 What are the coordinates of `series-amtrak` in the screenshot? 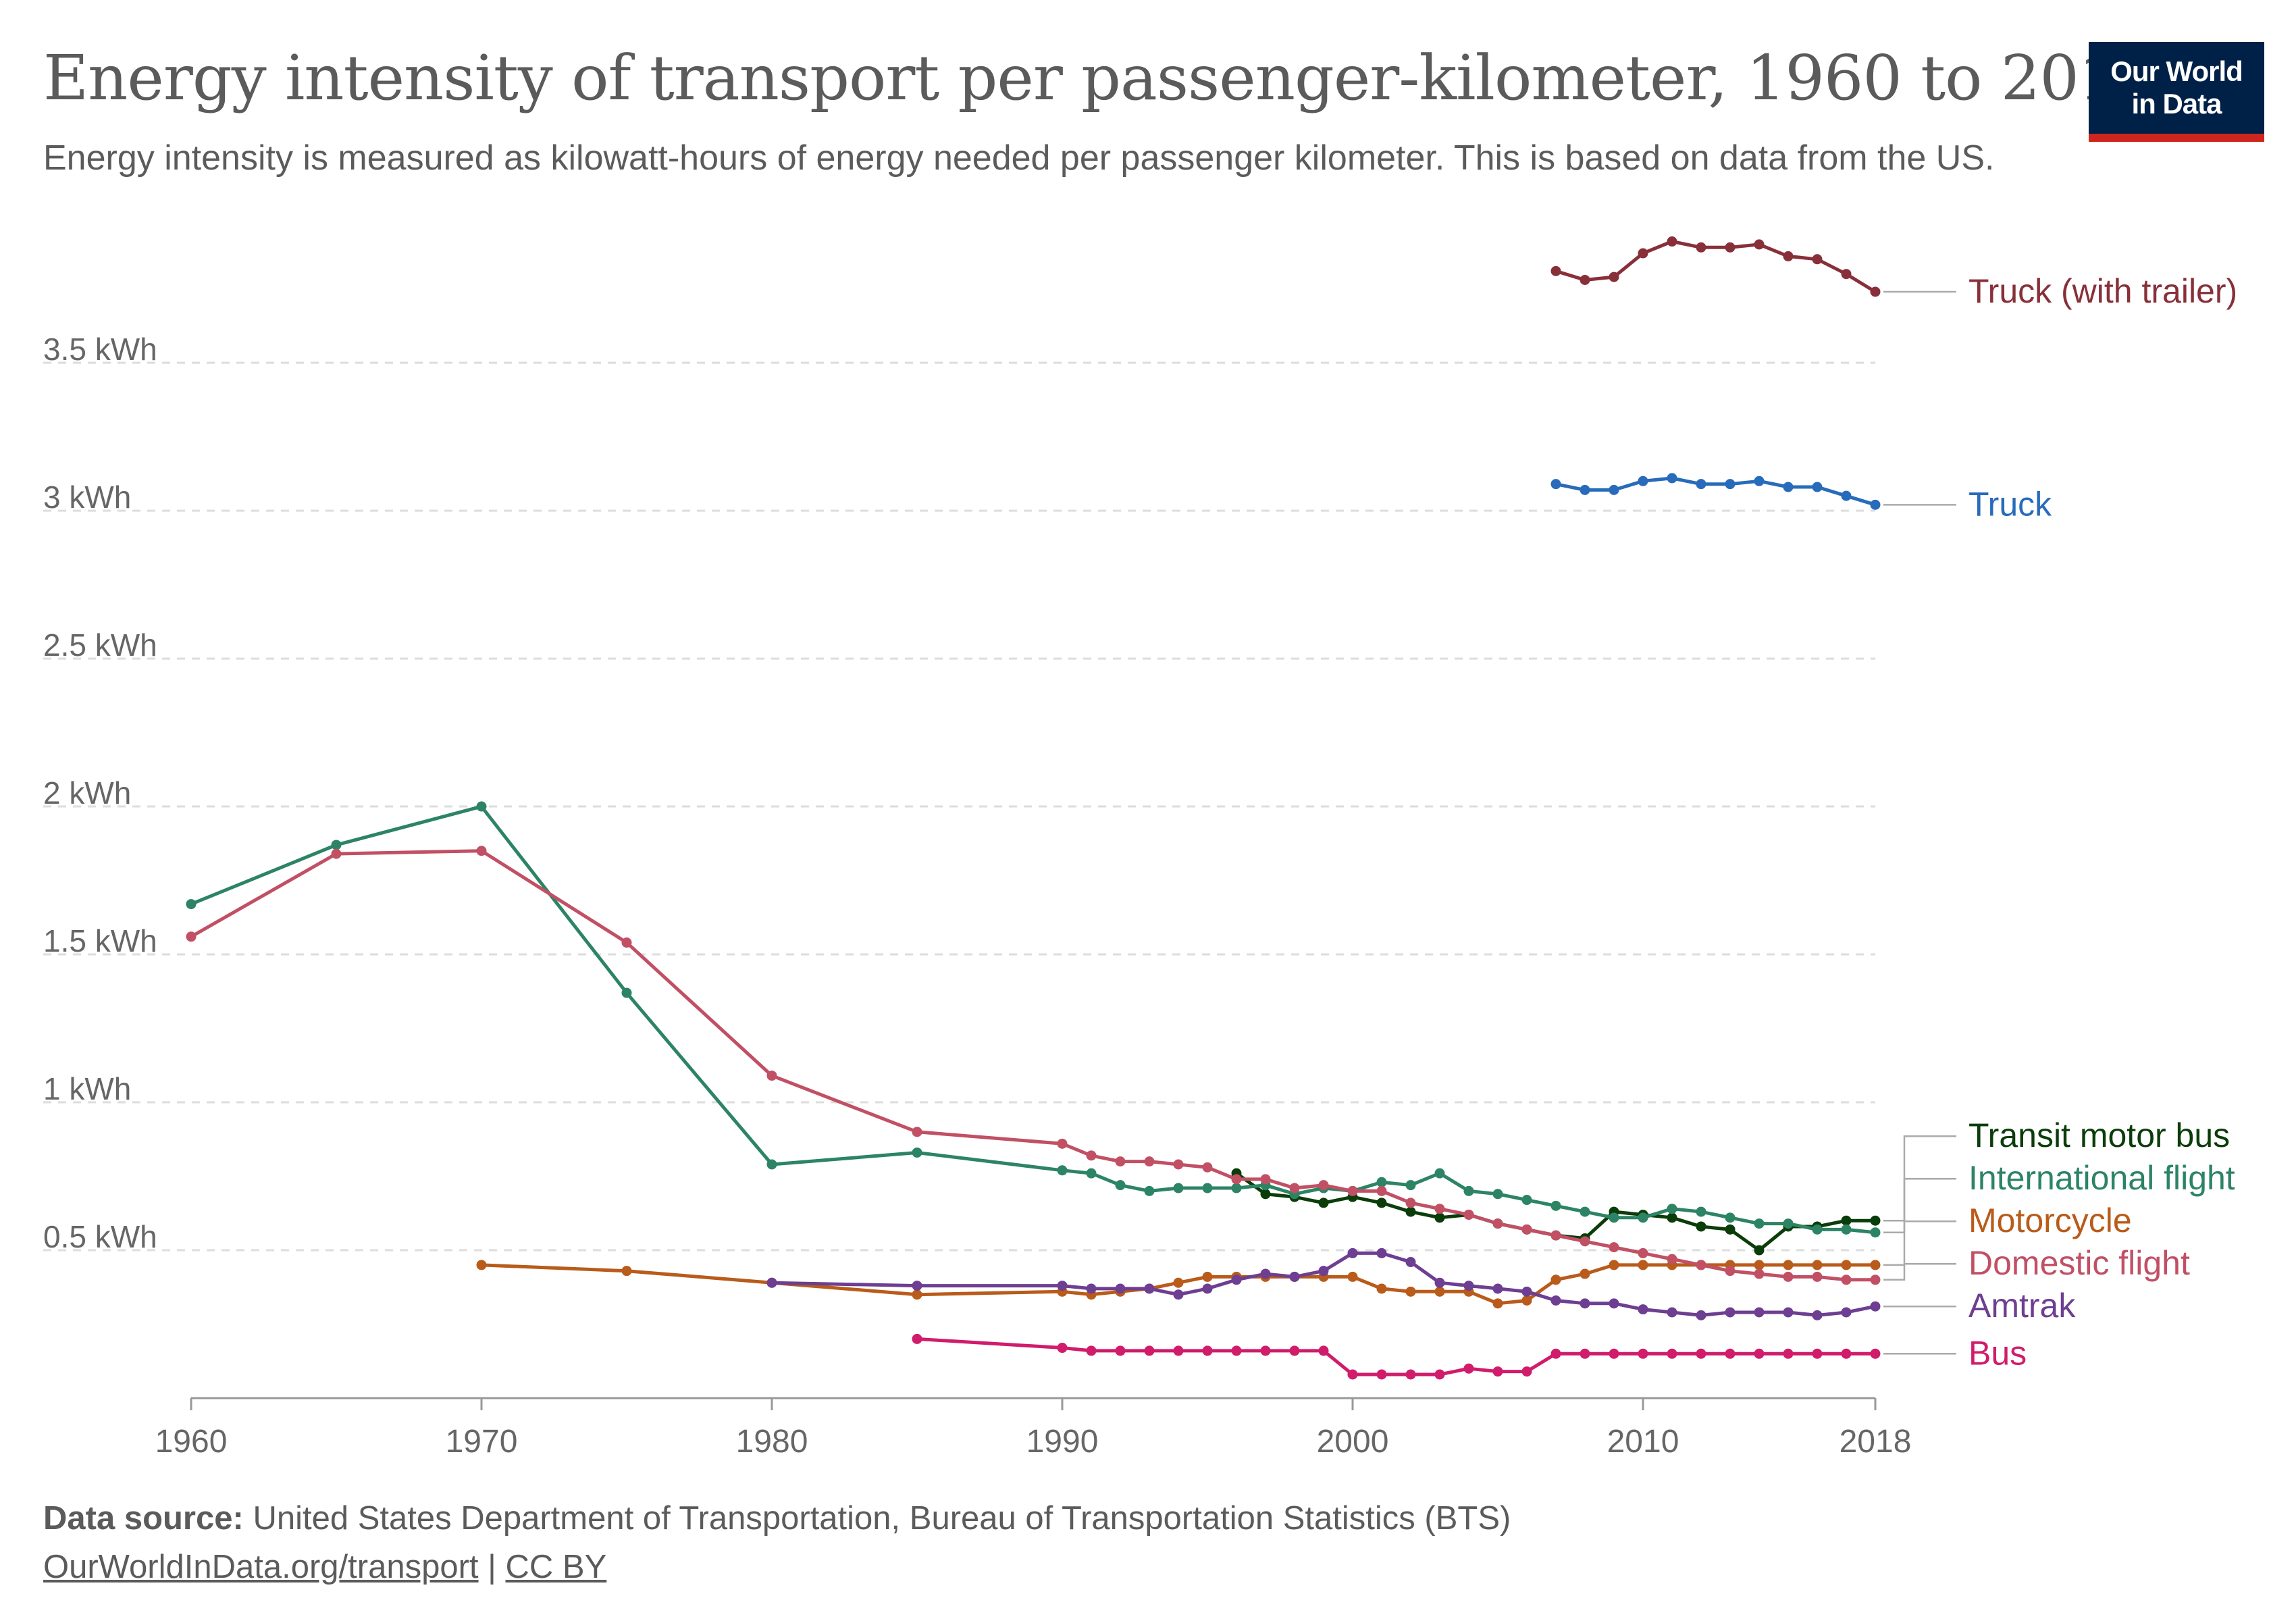 It's located at (1323, 1283).